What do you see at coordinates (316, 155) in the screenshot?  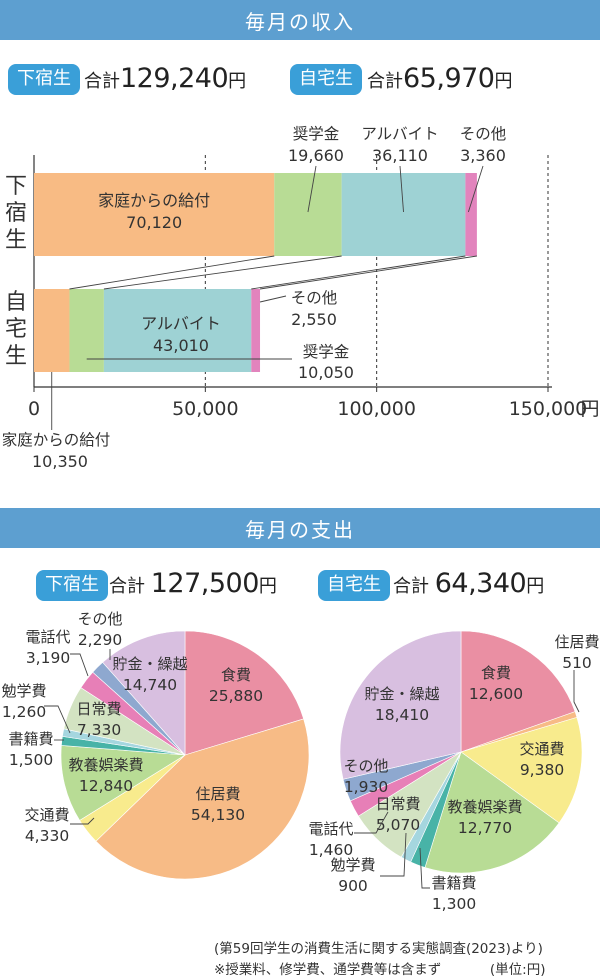 I see `value-label: 19,660` at bounding box center [316, 155].